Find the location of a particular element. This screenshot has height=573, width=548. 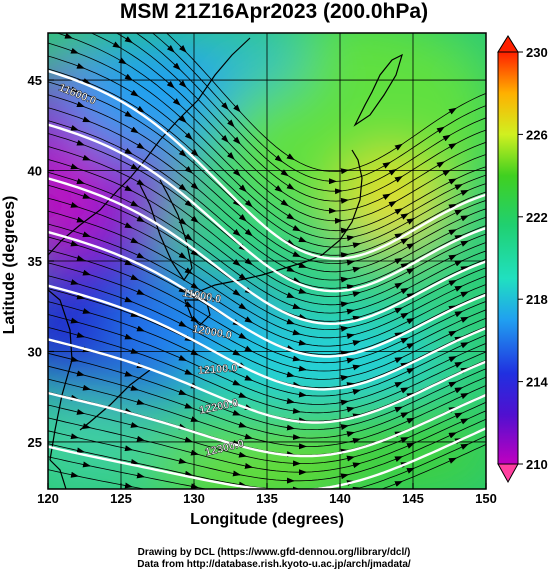

x-tick-label-120: 120 is located at coordinates (48, 498).